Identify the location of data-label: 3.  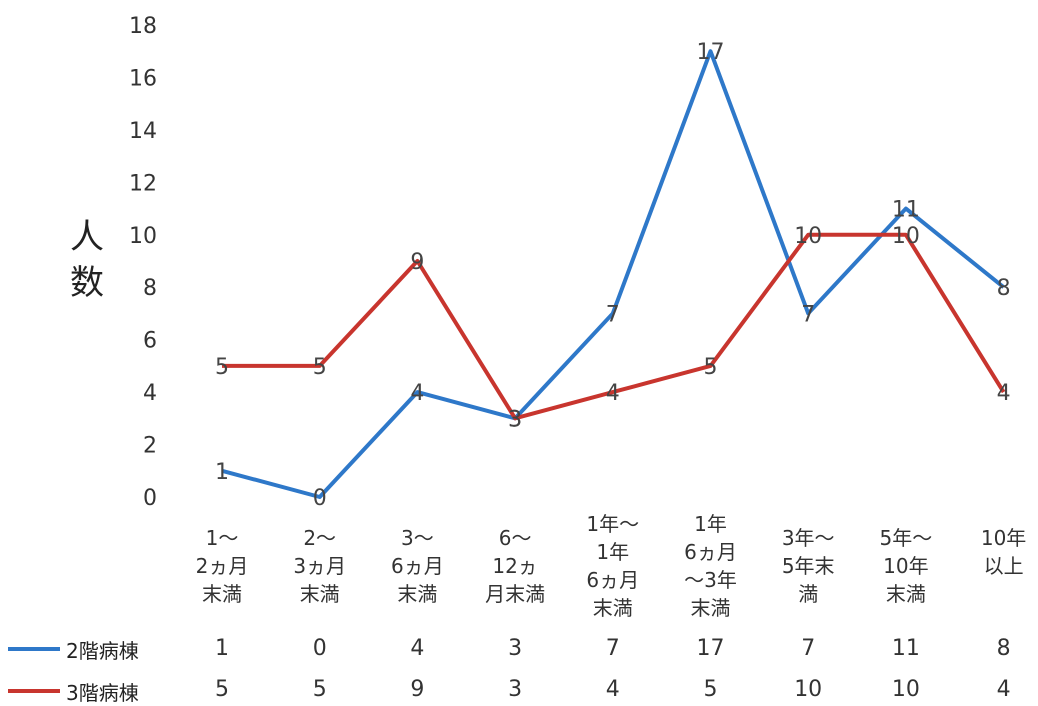
(515, 419).